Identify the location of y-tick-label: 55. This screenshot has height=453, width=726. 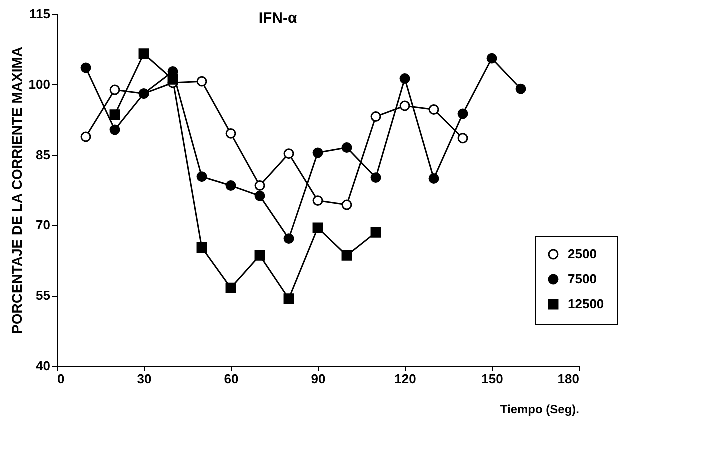
(43, 296).